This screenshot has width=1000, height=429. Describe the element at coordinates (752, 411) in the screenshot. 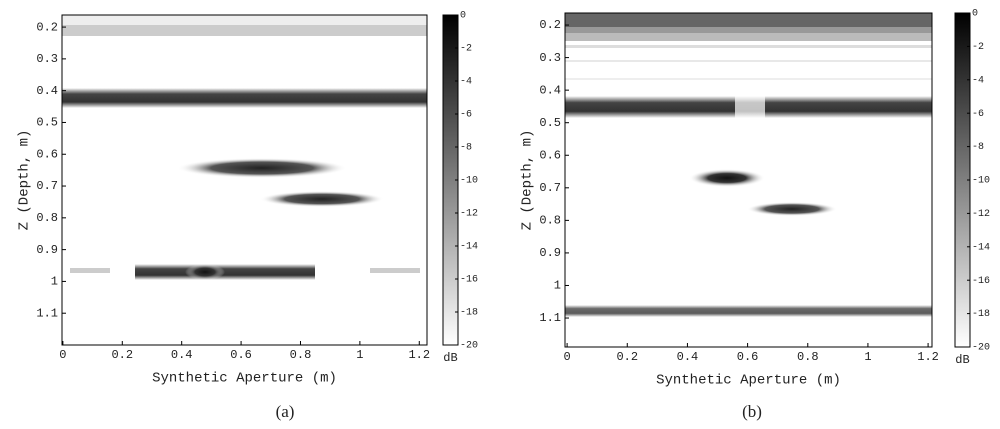

I see `caption: (b)` at that location.